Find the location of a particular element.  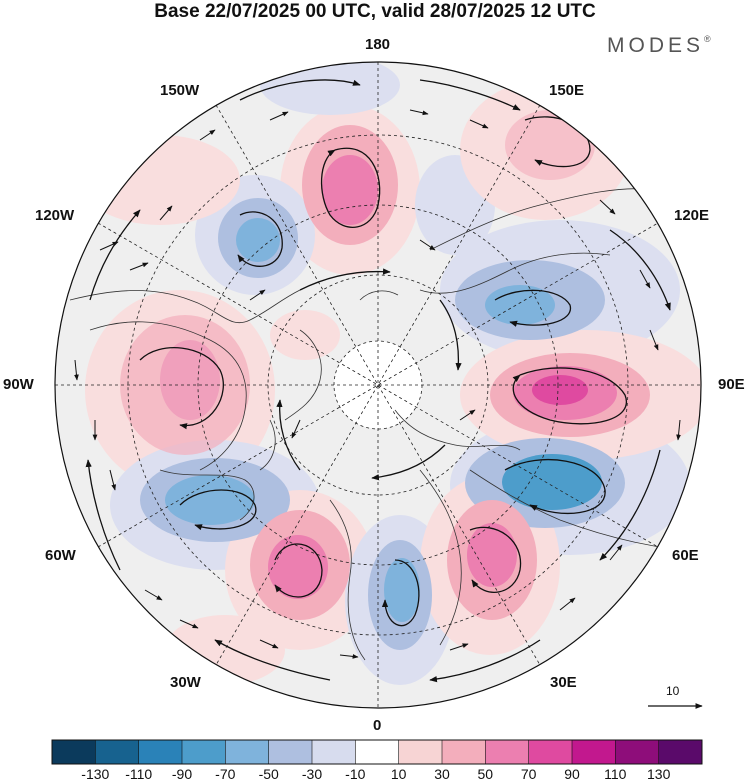

lon-label-120e: 120E is located at coordinates (692, 215).